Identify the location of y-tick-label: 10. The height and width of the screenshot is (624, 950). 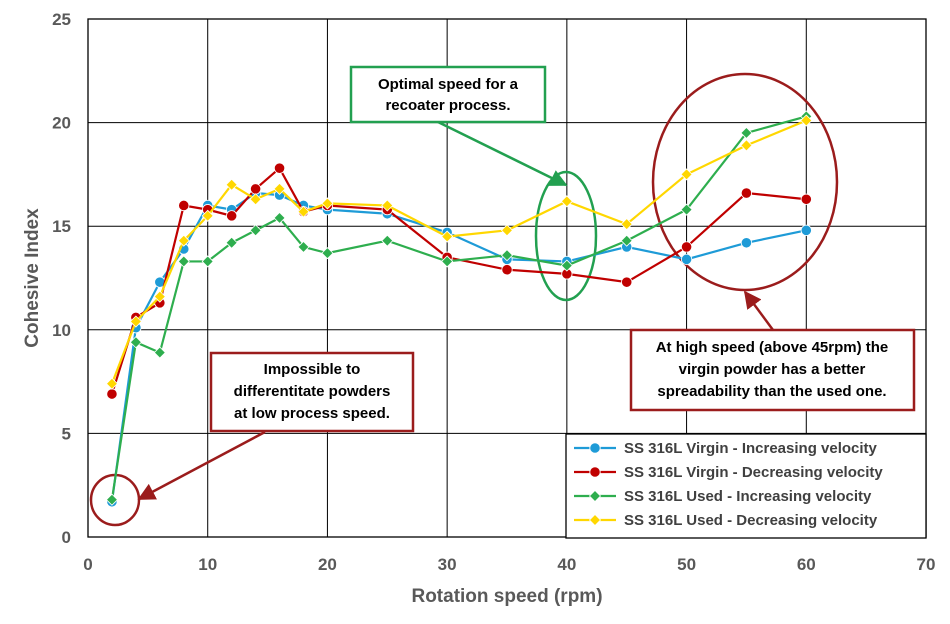
(61, 330).